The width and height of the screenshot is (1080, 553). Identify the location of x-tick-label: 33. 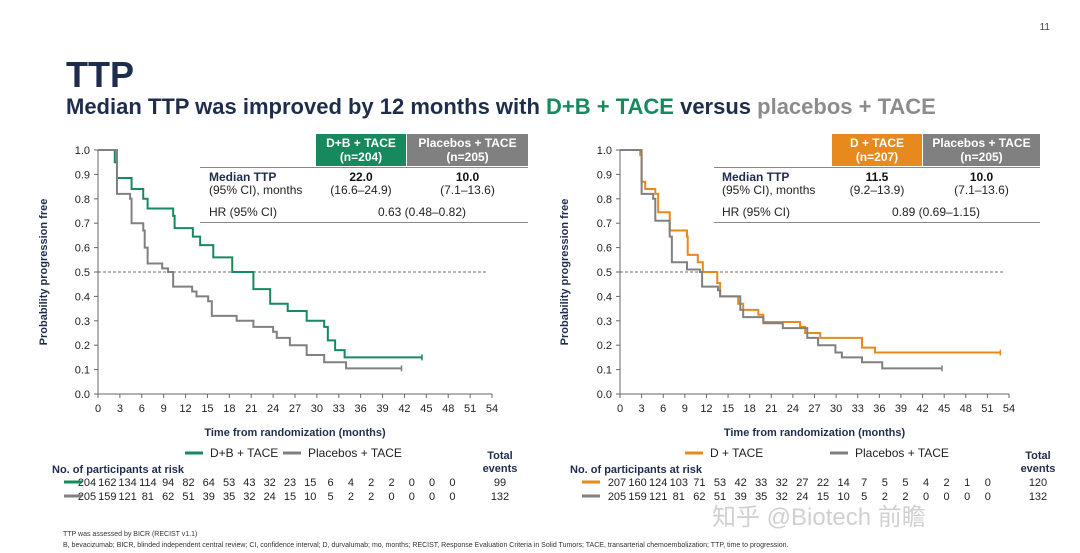
(339, 409).